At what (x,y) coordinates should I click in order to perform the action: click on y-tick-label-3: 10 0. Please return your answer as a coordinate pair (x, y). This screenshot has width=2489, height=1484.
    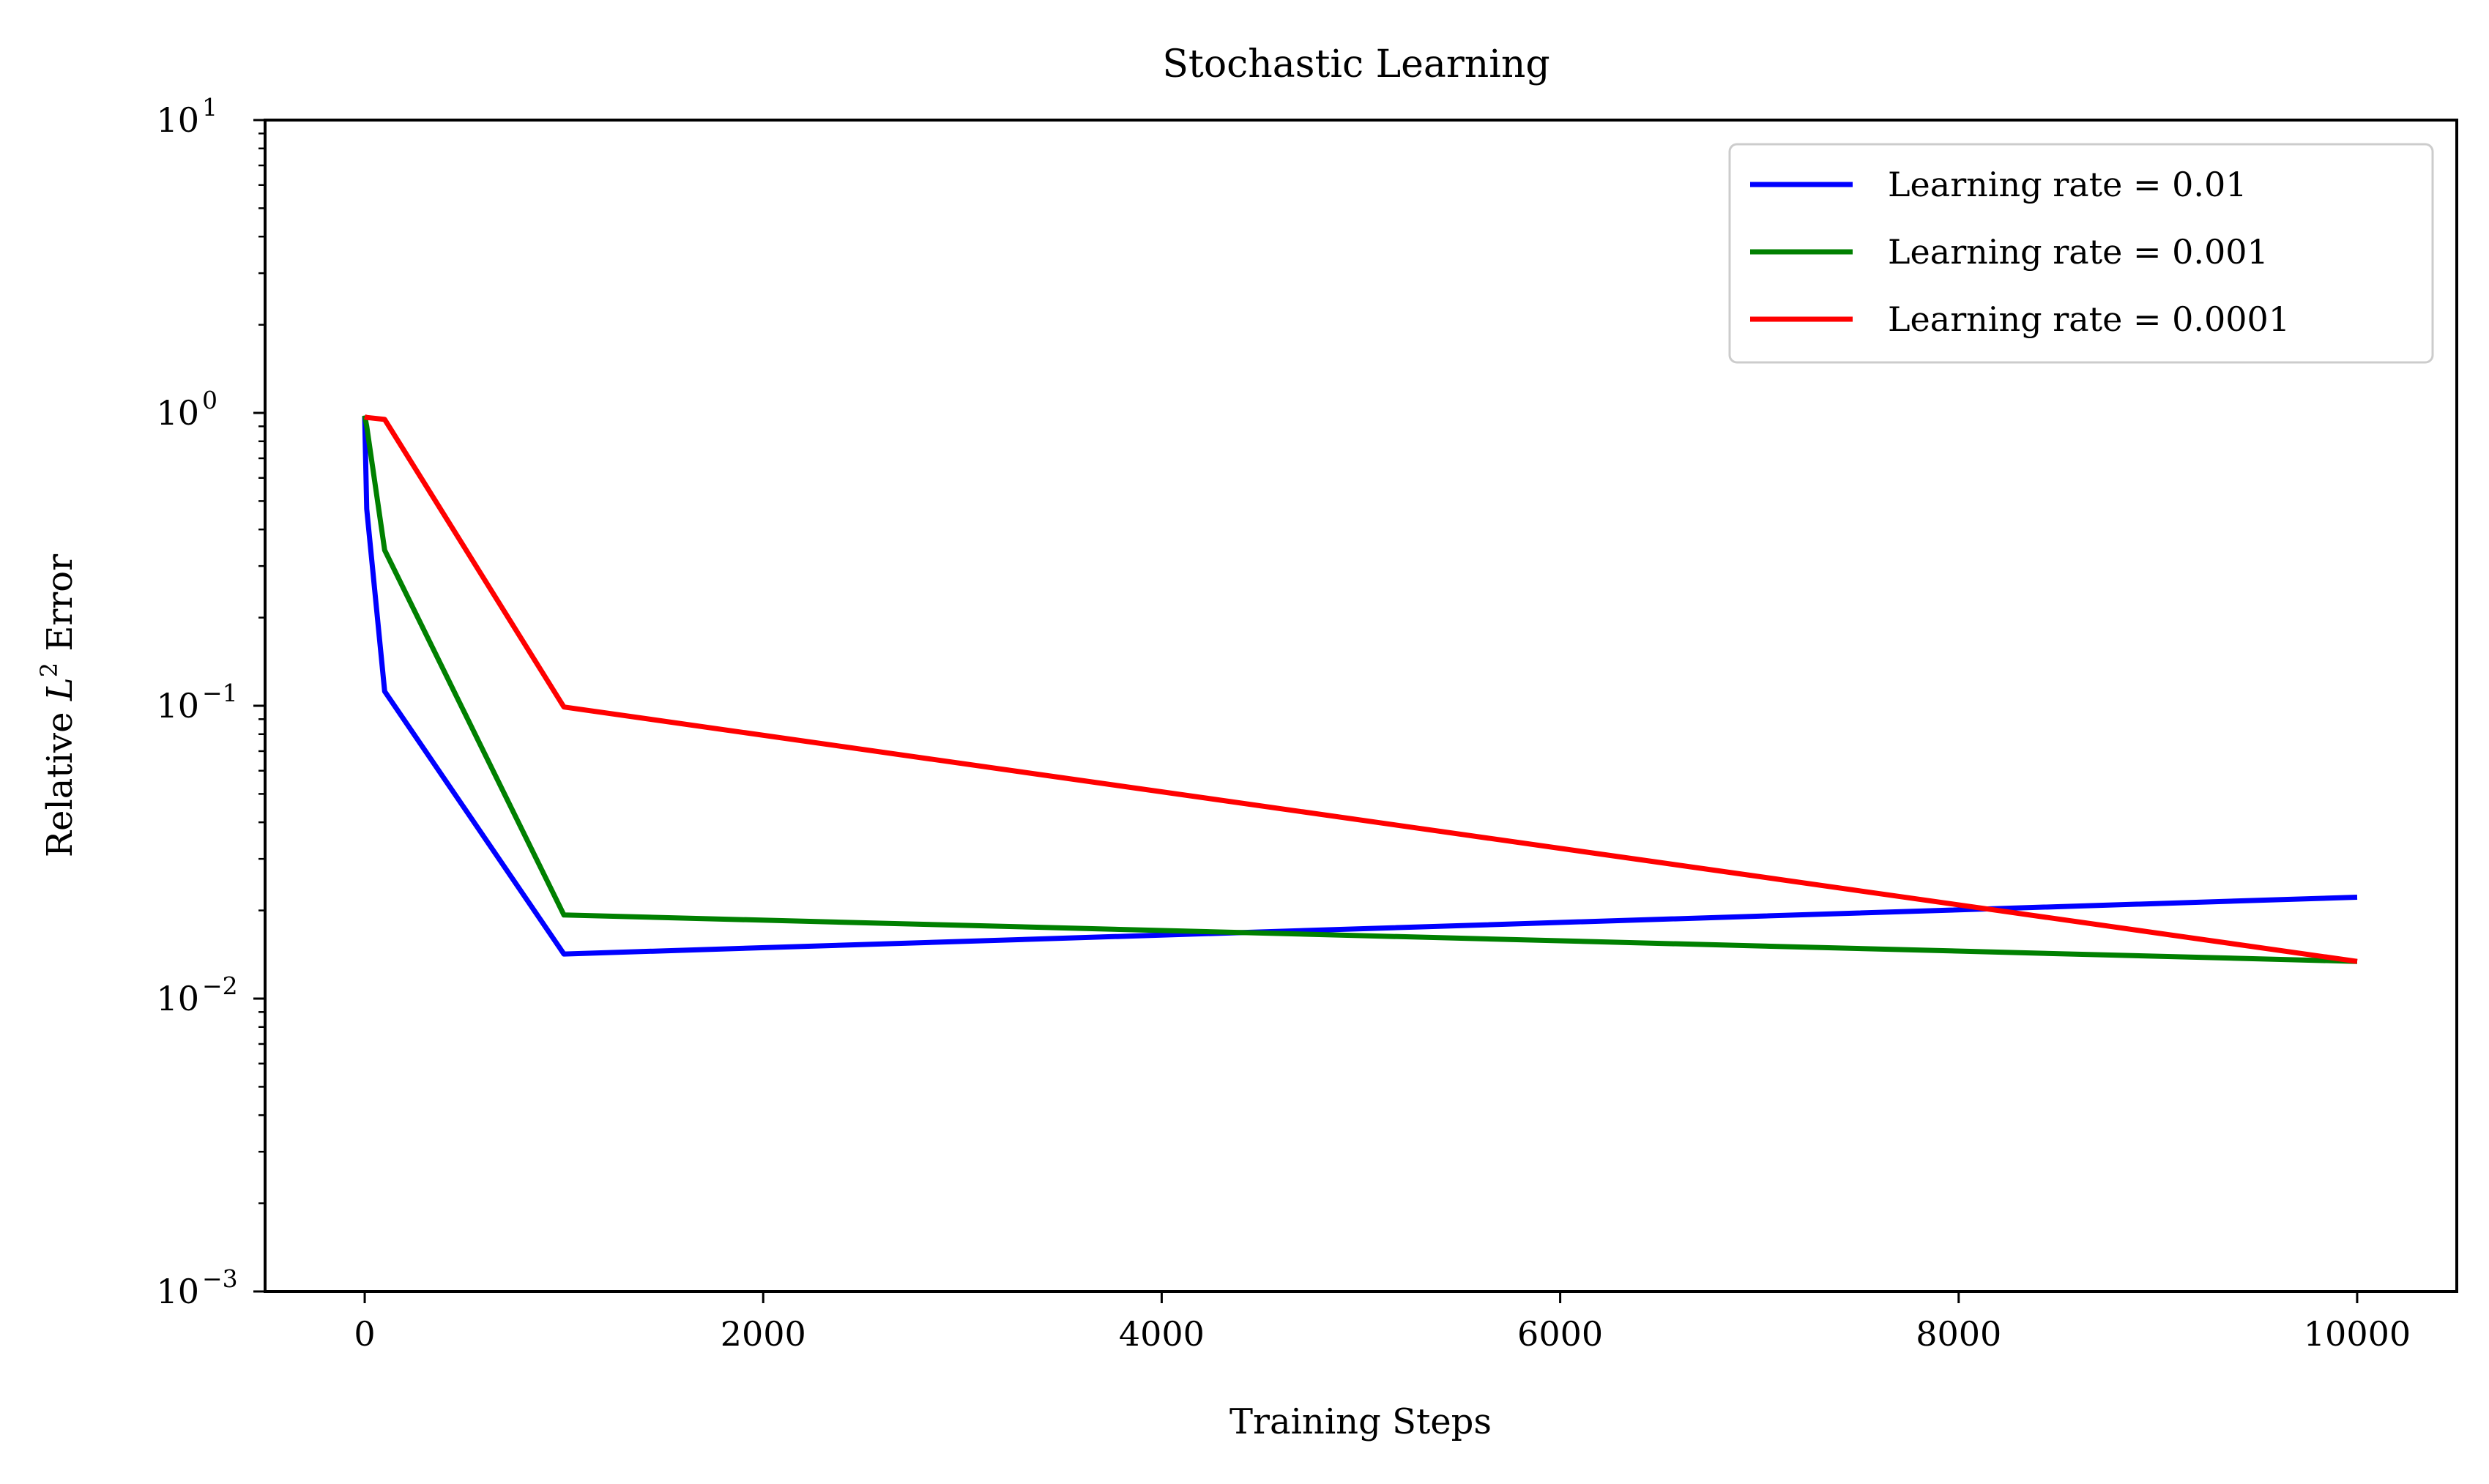
    Looking at the image, I should click on (186, 409).